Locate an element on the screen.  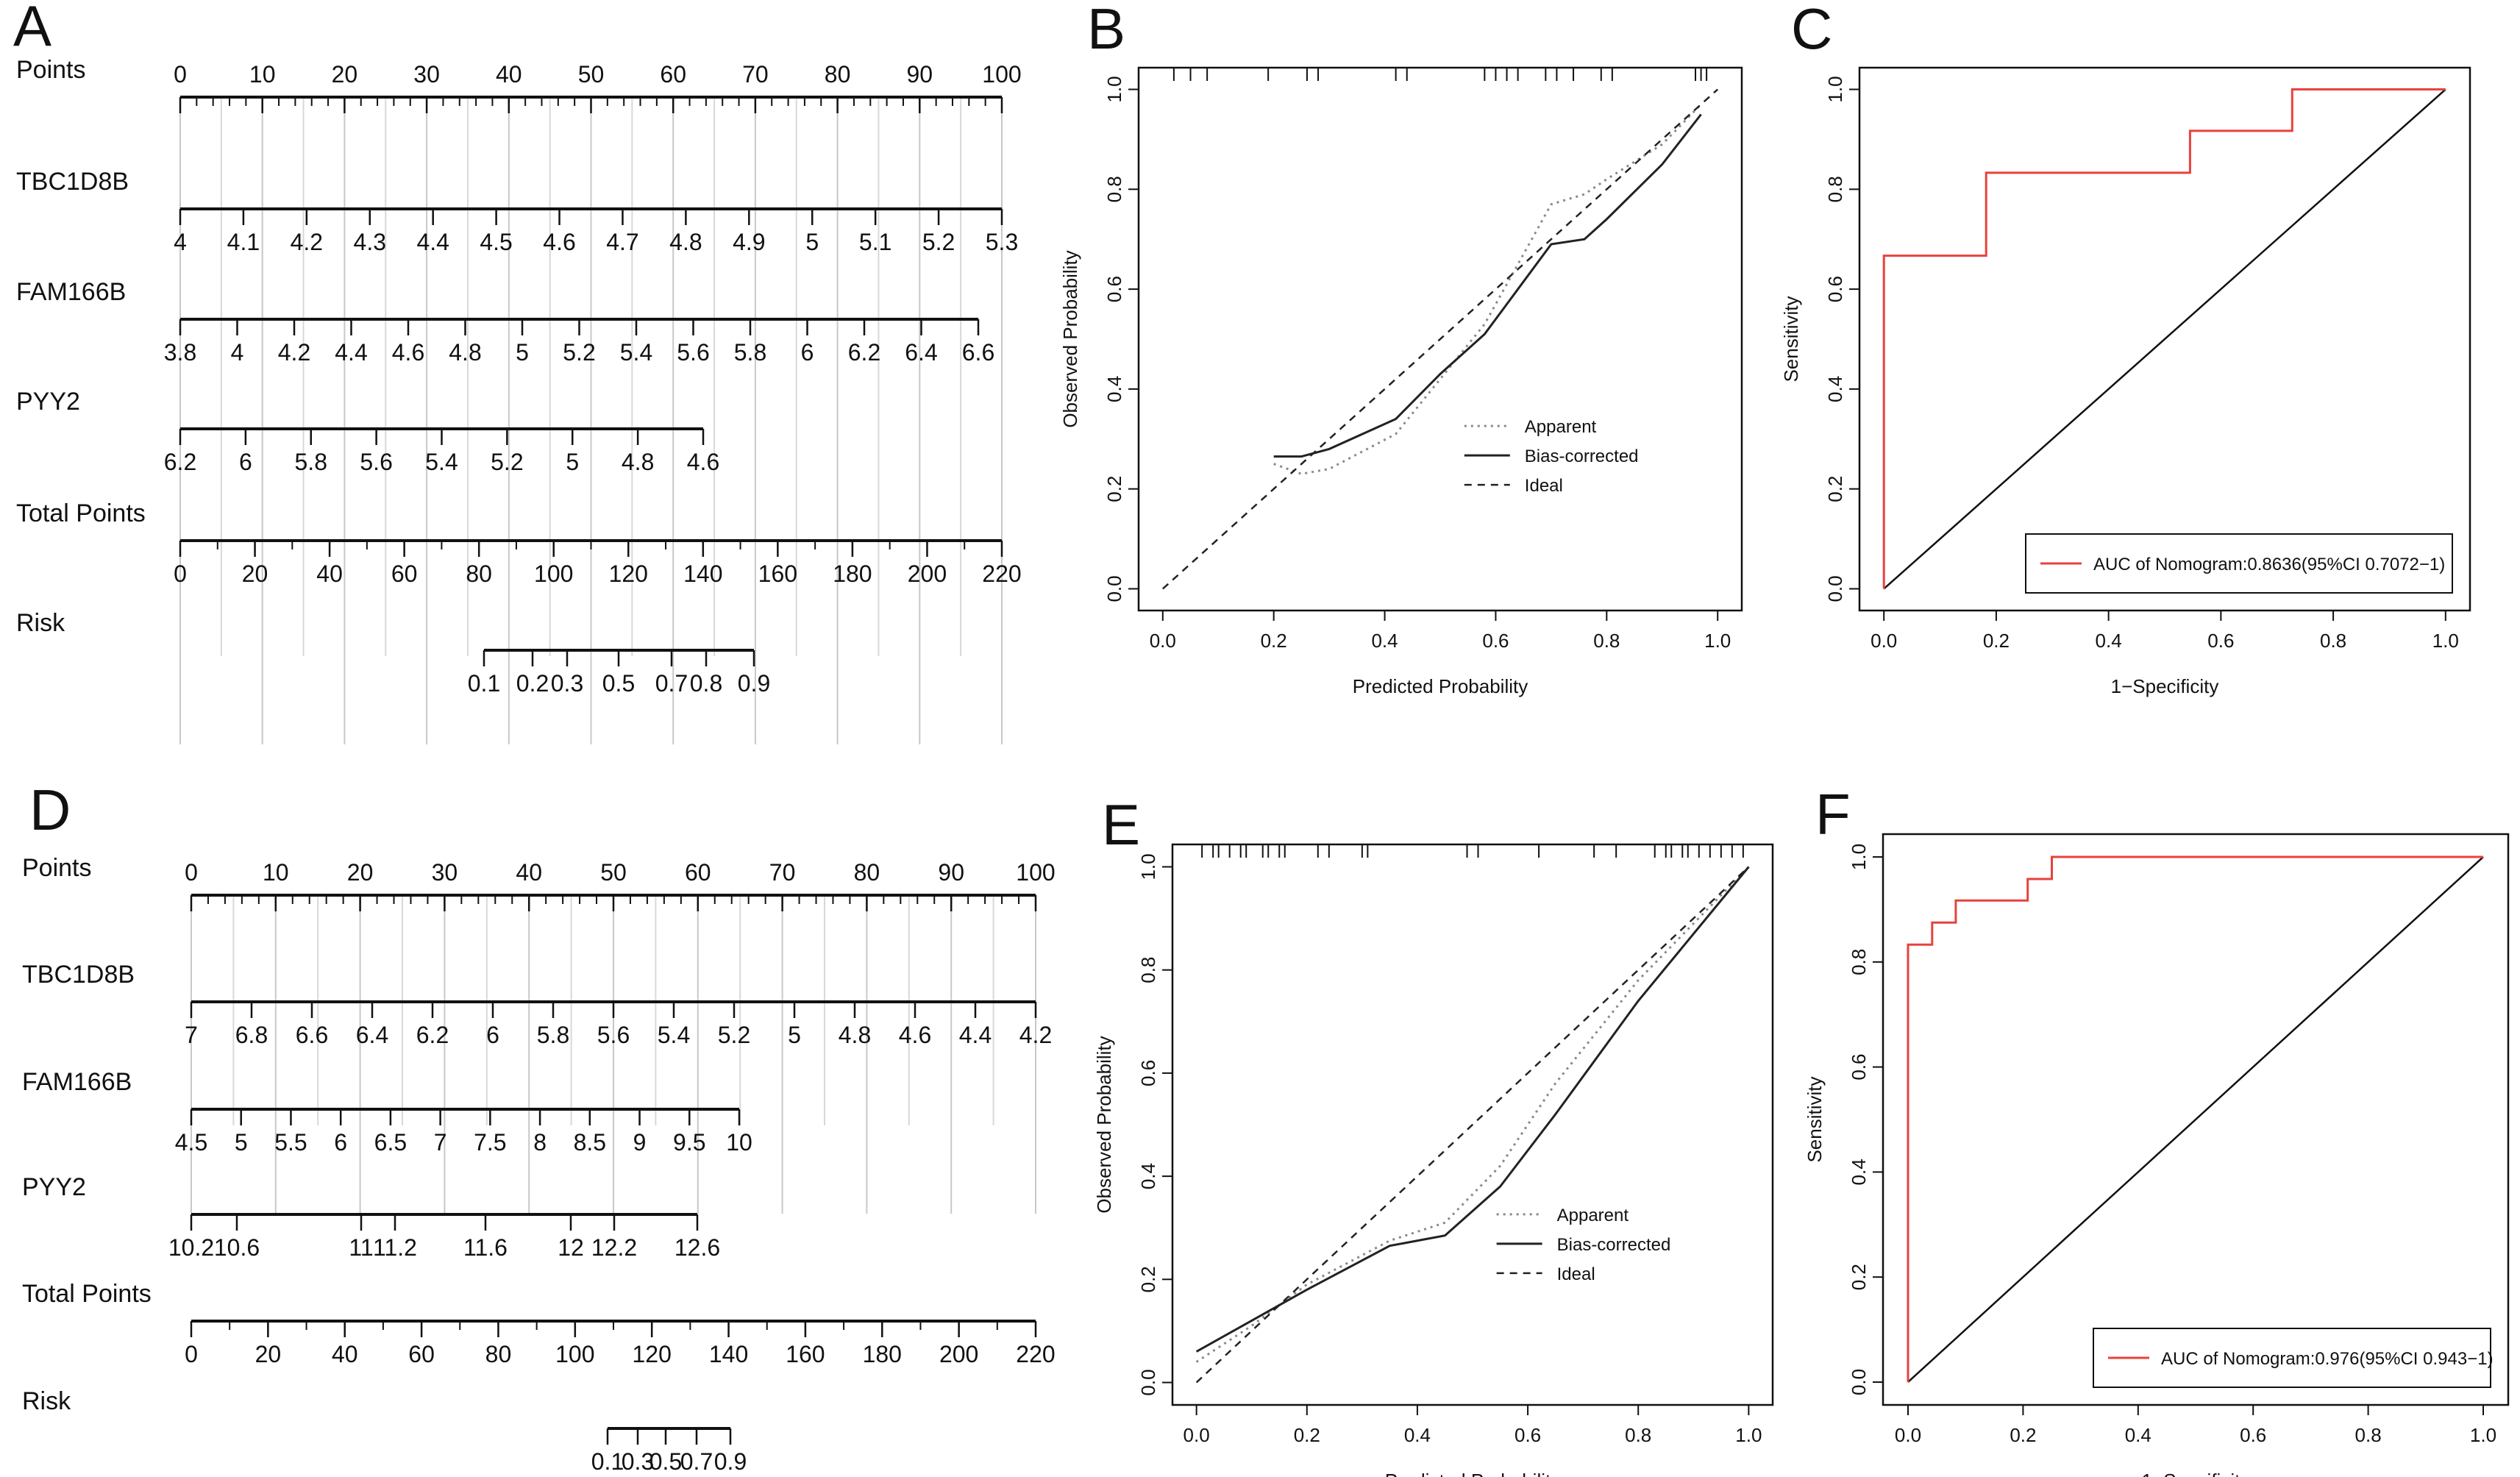
nomogram-tick-label: 12 is located at coordinates (571, 1247).